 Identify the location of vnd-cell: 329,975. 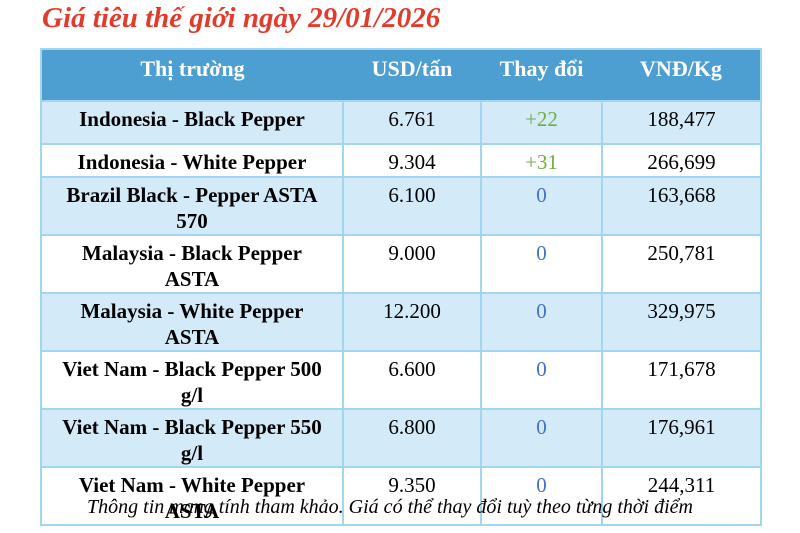
(681, 322).